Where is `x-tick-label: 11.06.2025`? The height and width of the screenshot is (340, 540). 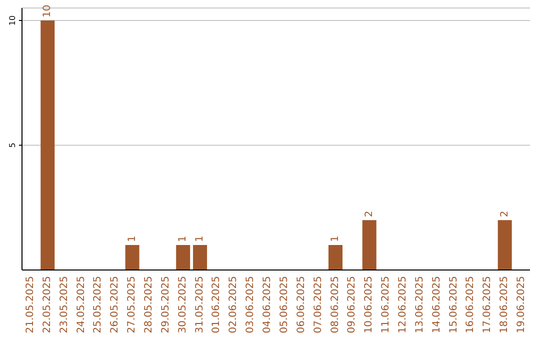 x-tick-label: 11.06.2025 is located at coordinates (386, 305).